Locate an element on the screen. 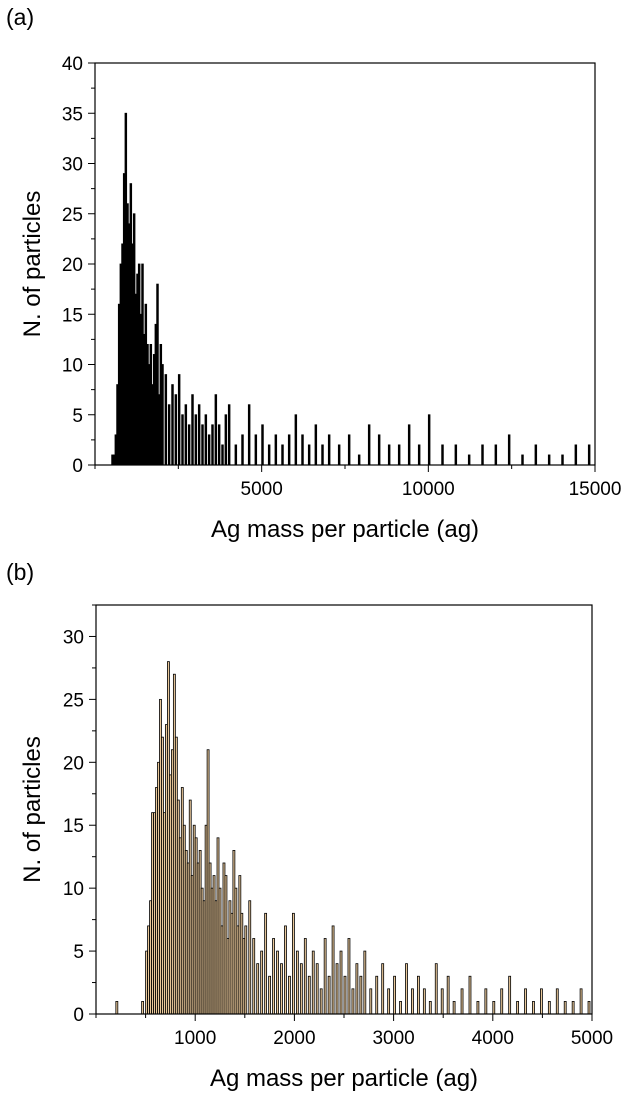 This screenshot has width=632, height=1098. y-tick-label: 10 is located at coordinates (72, 366).